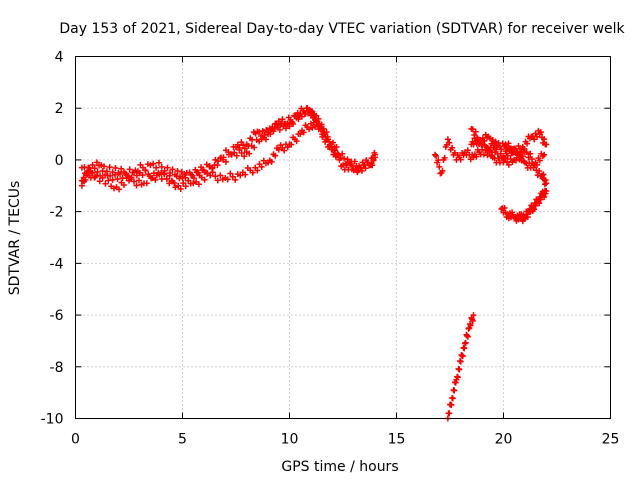  I want to click on series-track-g, so click(524, 206).